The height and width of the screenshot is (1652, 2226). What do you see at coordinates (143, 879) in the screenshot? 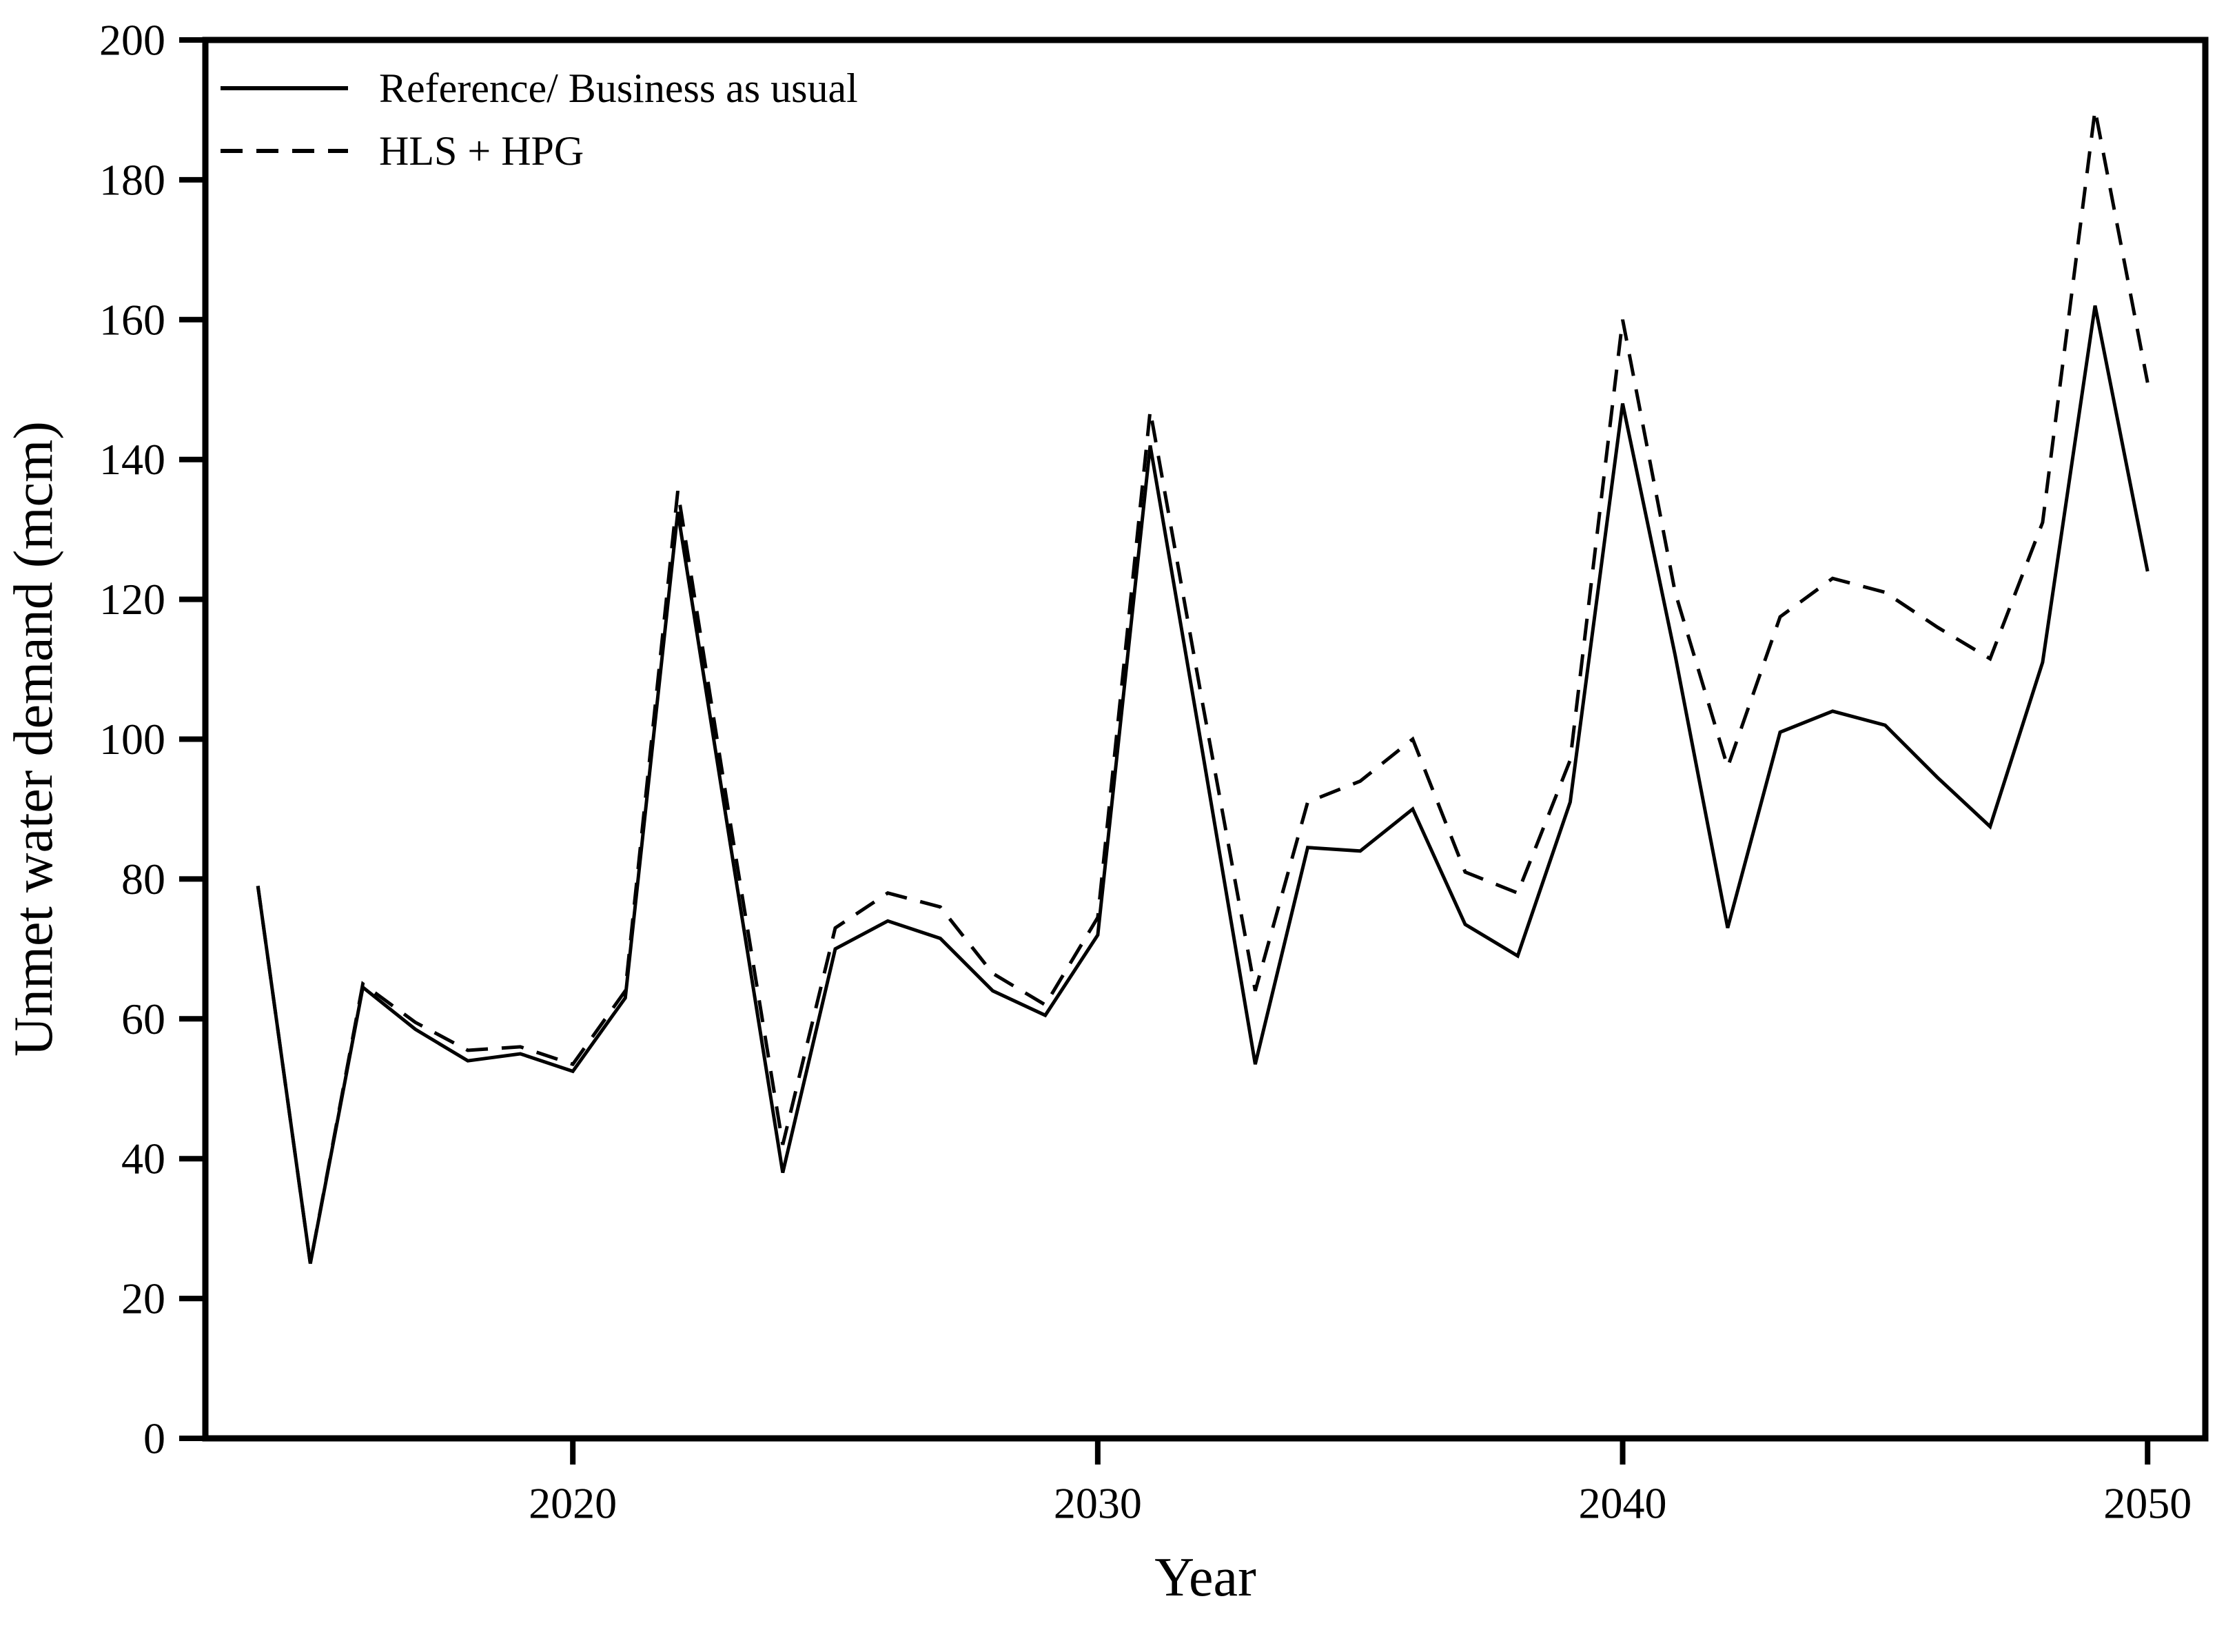
I see `y-tick-label: 80` at bounding box center [143, 879].